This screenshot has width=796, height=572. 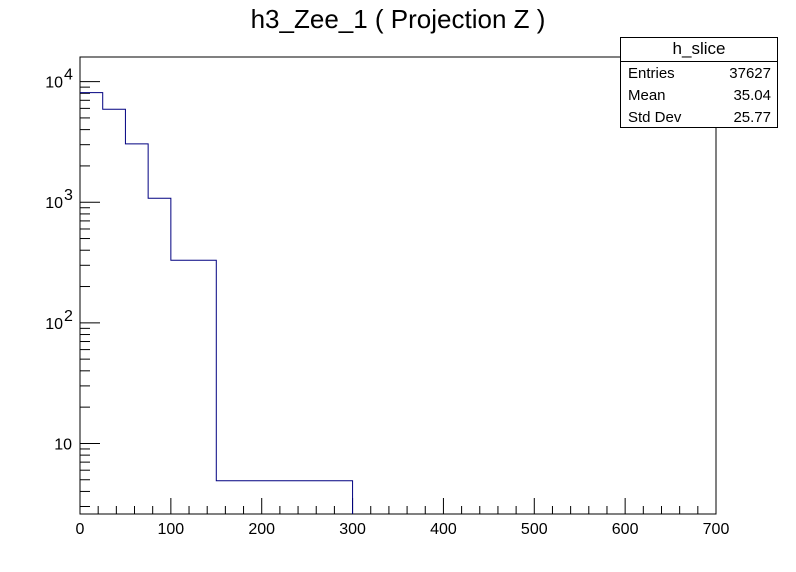 I want to click on stats-value: 37627, so click(x=750, y=73).